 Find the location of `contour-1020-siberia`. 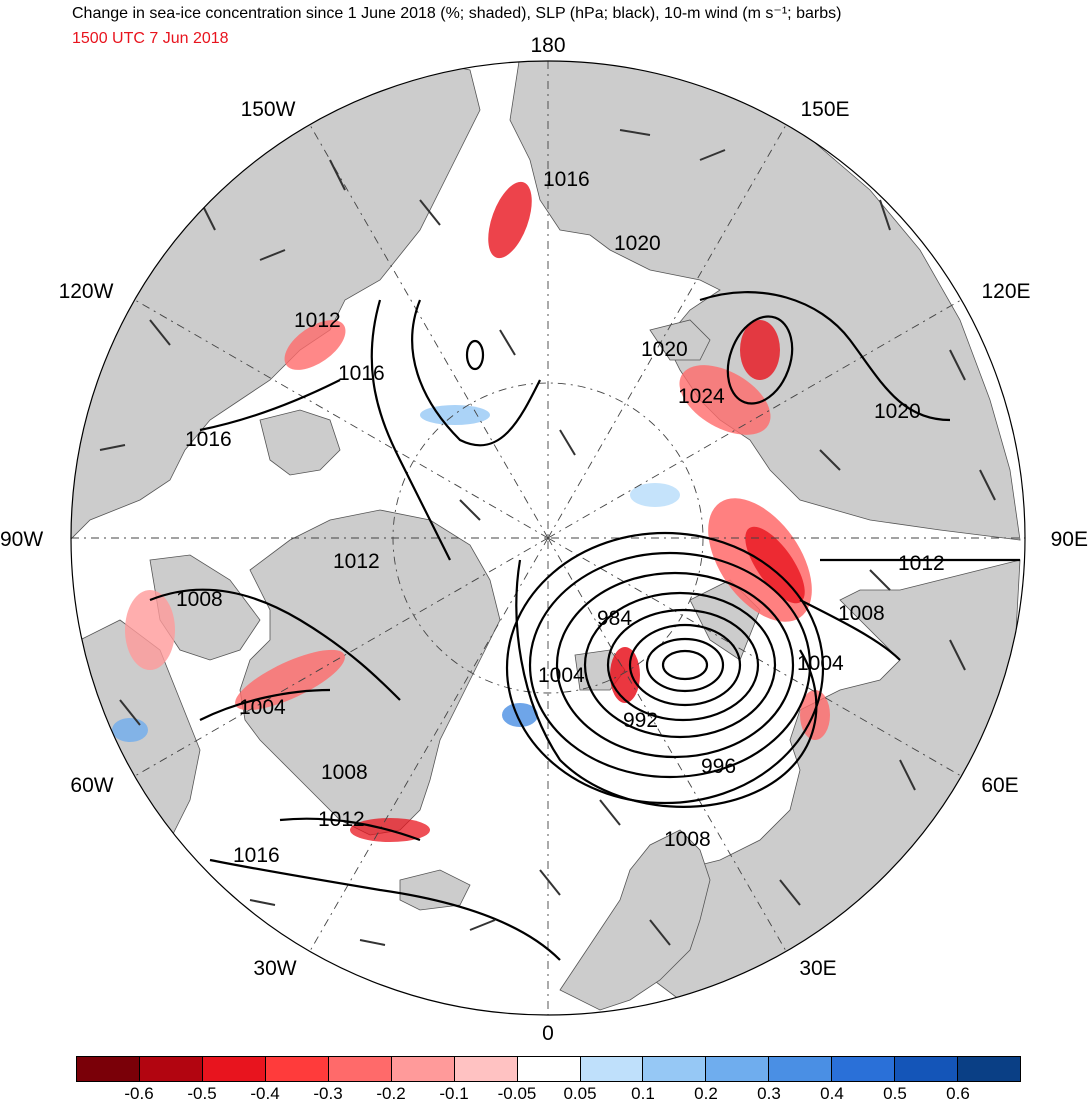

contour-1020-siberia is located at coordinates (825, 356).